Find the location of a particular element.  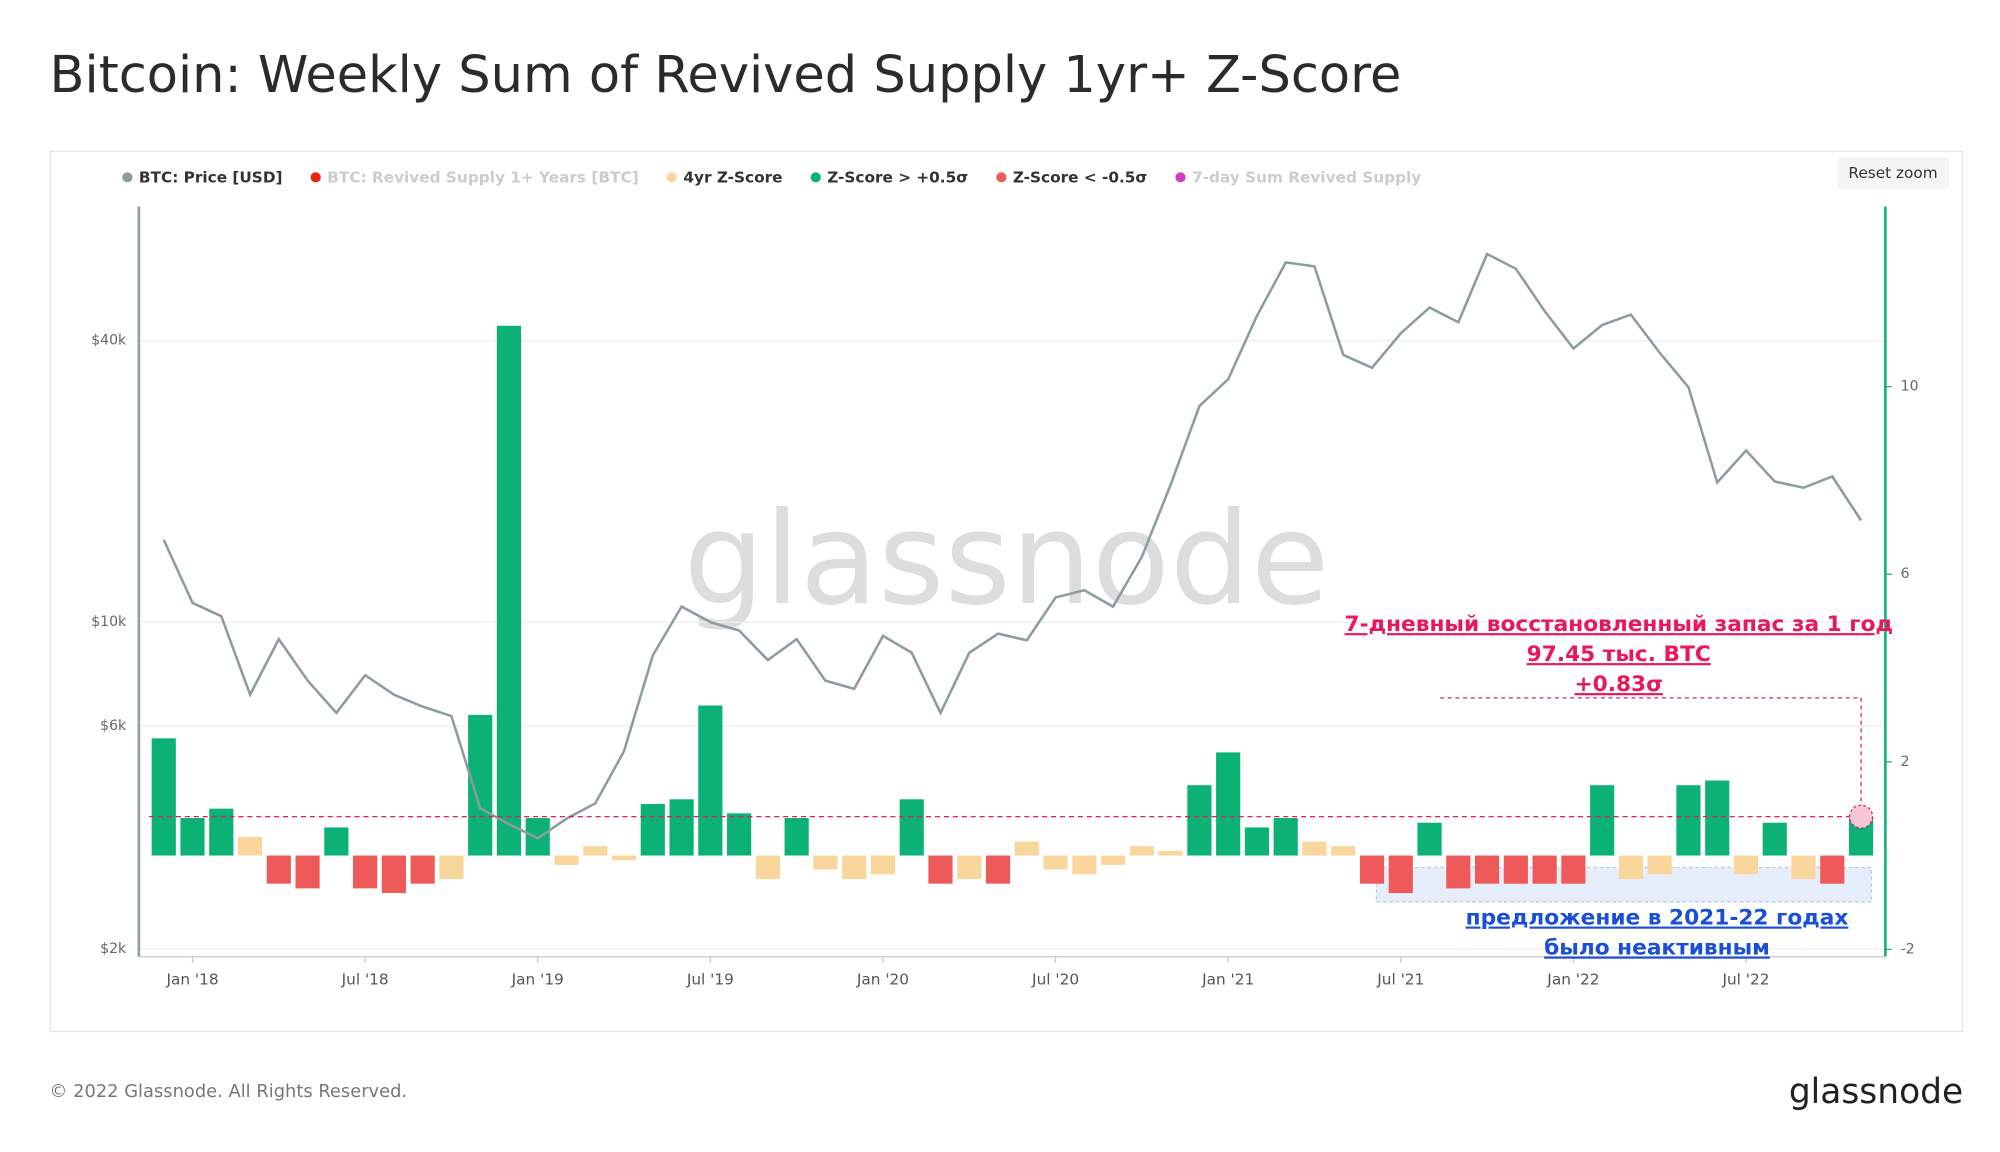

annotation-text: предложение в 2021-22 годах is located at coordinates (1657, 918).